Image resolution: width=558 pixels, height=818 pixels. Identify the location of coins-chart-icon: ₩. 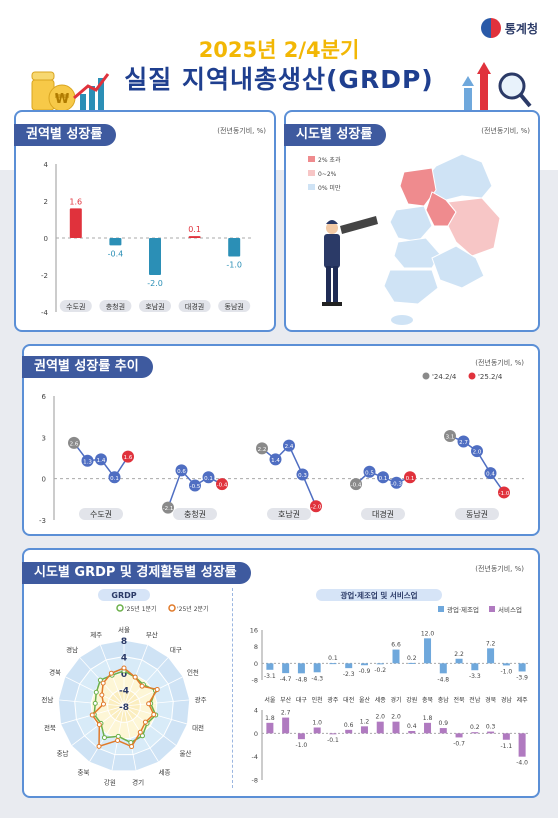
(70, 91).